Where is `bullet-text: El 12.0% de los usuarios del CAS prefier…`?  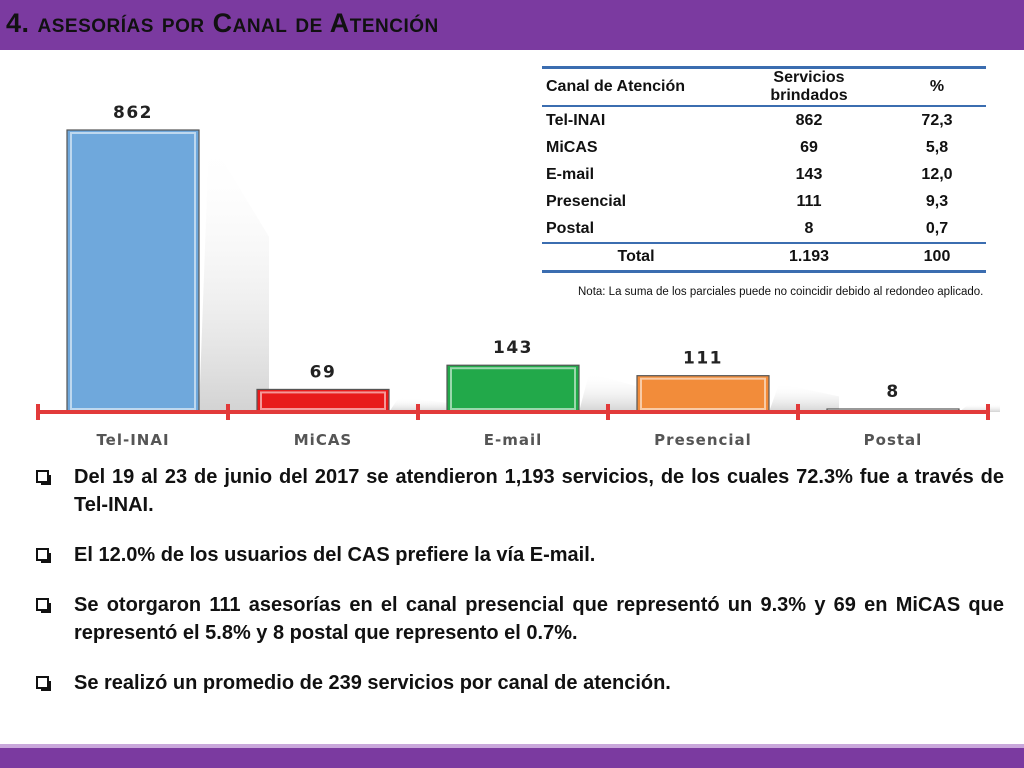 bullet-text: El 12.0% de los usuarios del CAS prefier… is located at coordinates (335, 555).